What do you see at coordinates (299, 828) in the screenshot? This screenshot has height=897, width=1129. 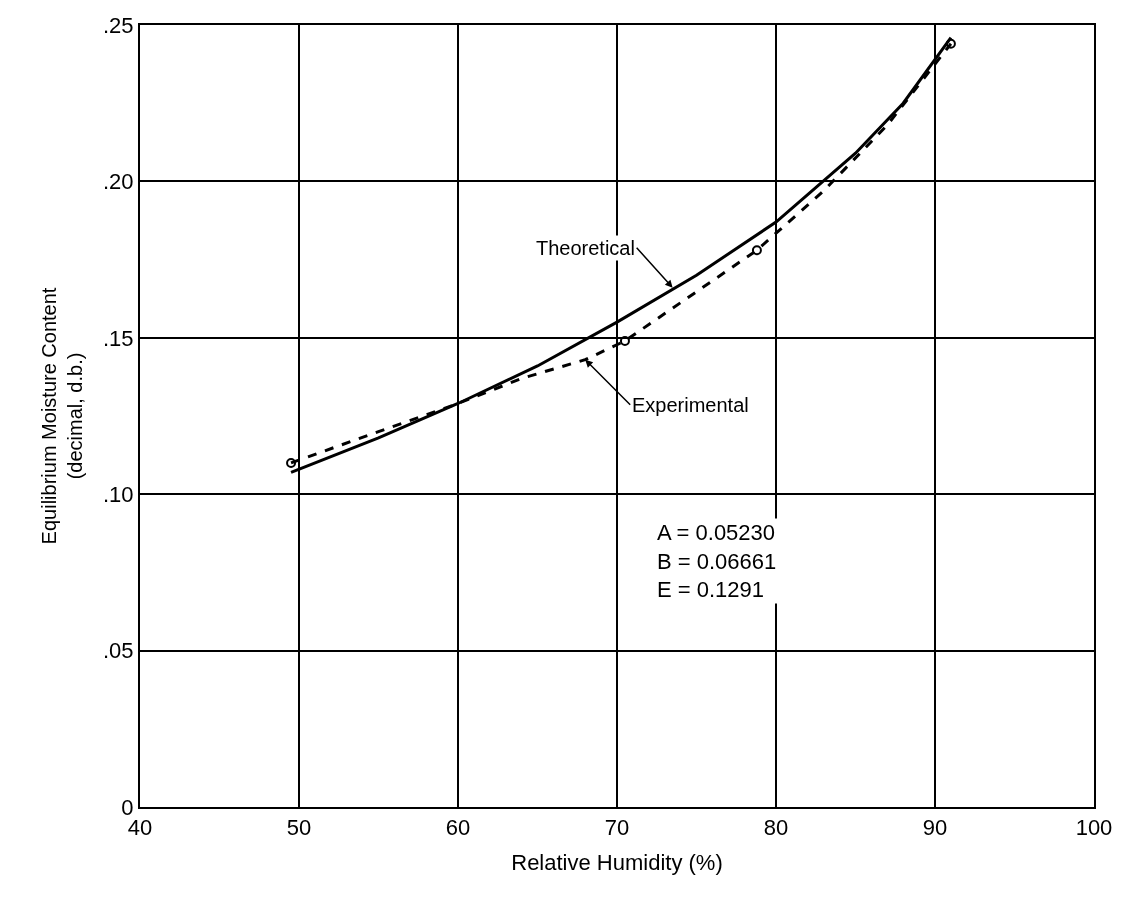 I see `x-tick-label: 50` at bounding box center [299, 828].